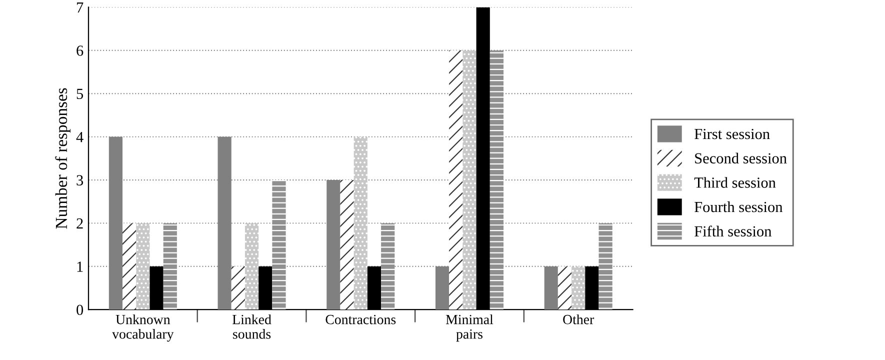 This screenshot has width=885, height=360. I want to click on x-tick-label: Contractions, so click(361, 319).